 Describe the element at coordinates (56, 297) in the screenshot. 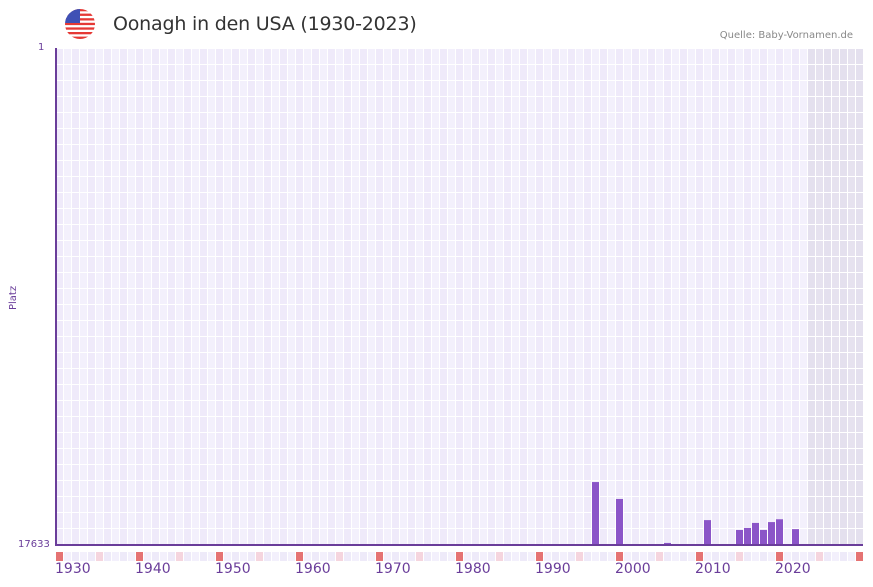

I see `y-axis-line` at that location.